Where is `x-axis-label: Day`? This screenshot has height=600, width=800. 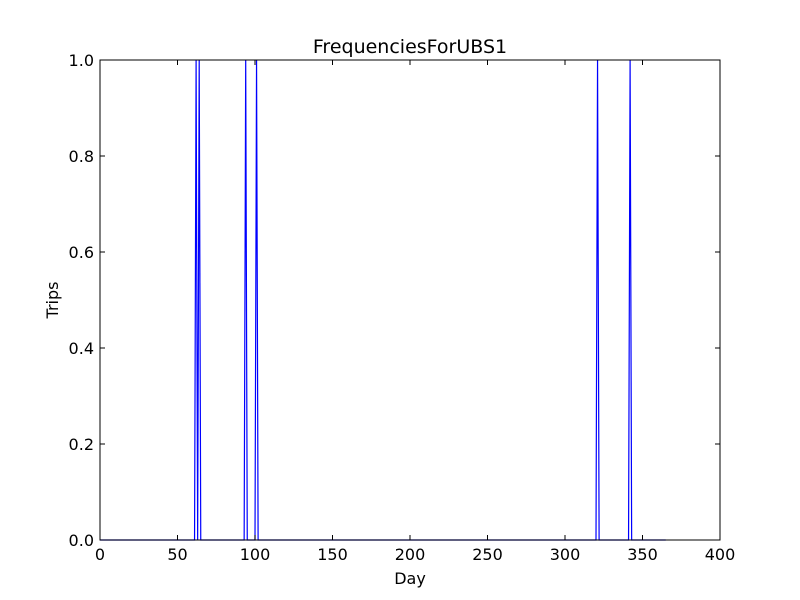 x-axis-label: Day is located at coordinates (410, 578).